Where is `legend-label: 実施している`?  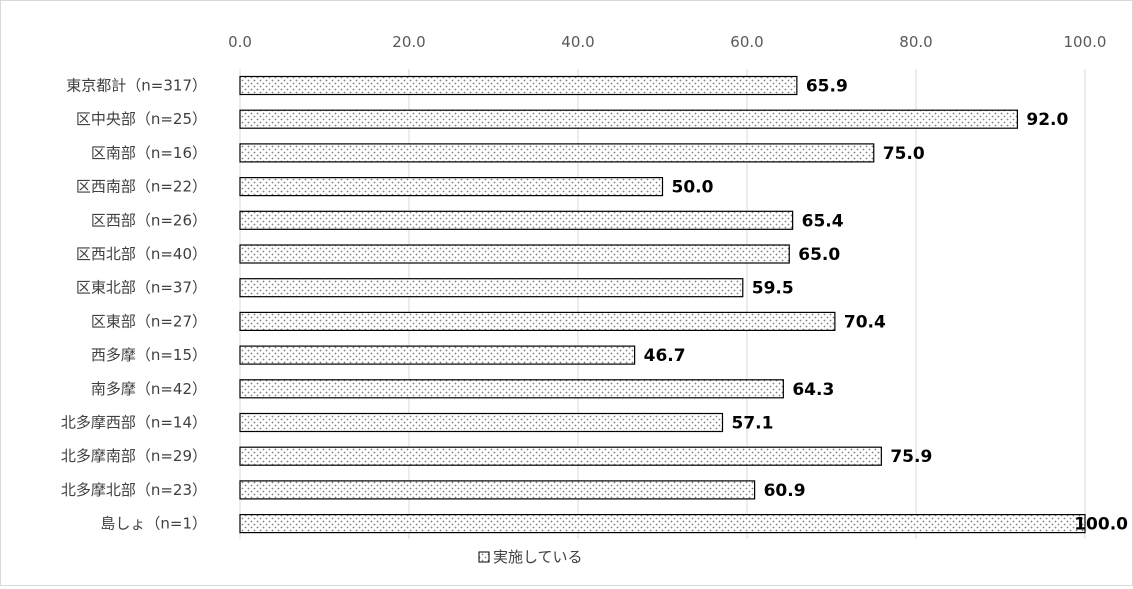
legend-label: 実施している is located at coordinates (538, 557).